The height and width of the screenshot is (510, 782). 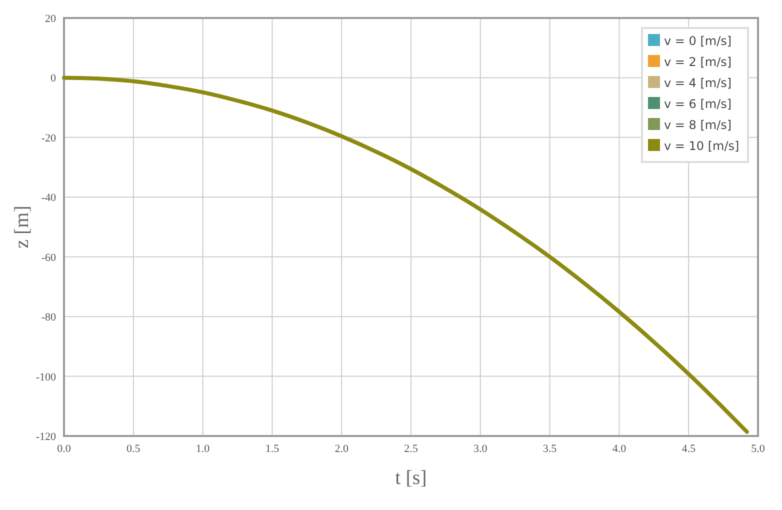 I want to click on x-tick-label: 4.0, so click(x=619, y=449).